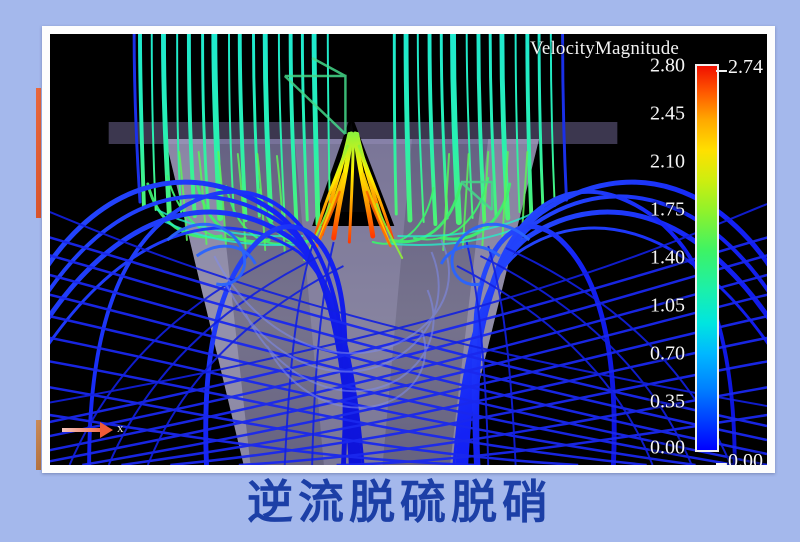 The width and height of the screenshot is (800, 542). I want to click on figure-caption: 逆流脱硫脱硝, so click(400, 502).